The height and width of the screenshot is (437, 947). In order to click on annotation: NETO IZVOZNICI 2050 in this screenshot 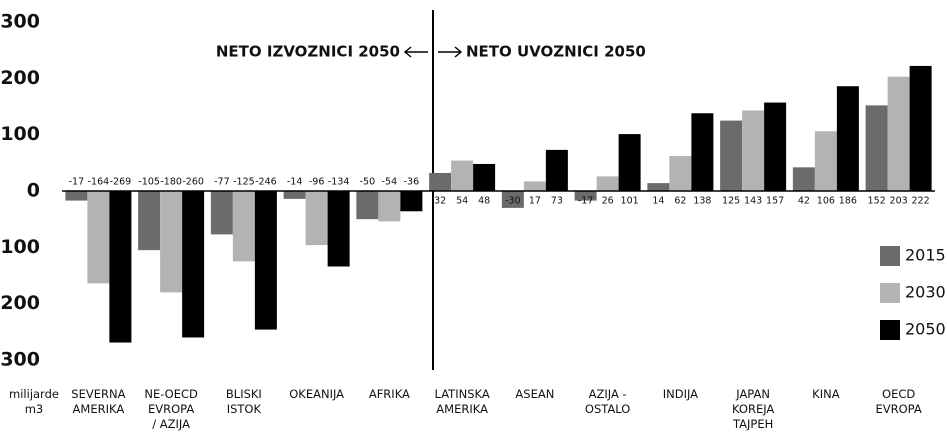, I will do `click(308, 52)`.